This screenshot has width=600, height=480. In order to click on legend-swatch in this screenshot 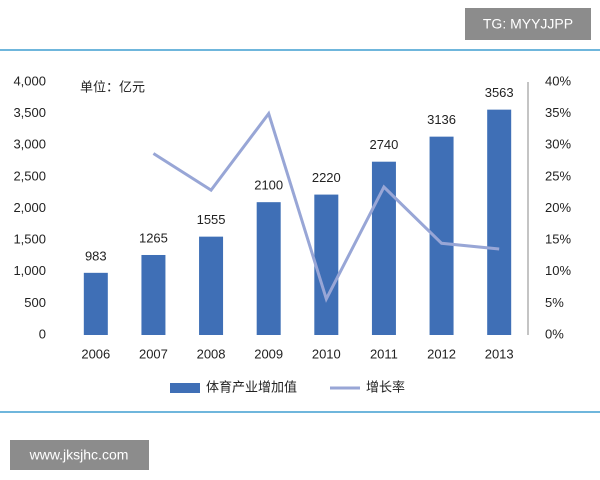, I will do `click(185, 388)`.